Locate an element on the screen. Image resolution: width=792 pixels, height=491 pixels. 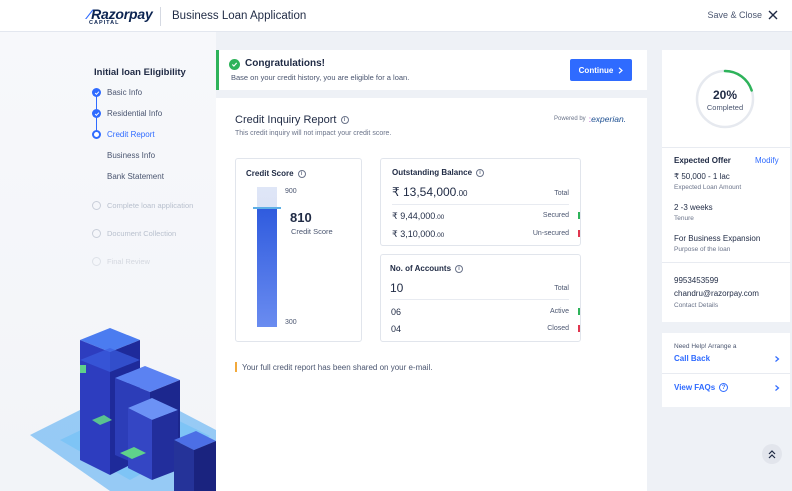
banner-title: Congratulations! is located at coordinates (285, 63).